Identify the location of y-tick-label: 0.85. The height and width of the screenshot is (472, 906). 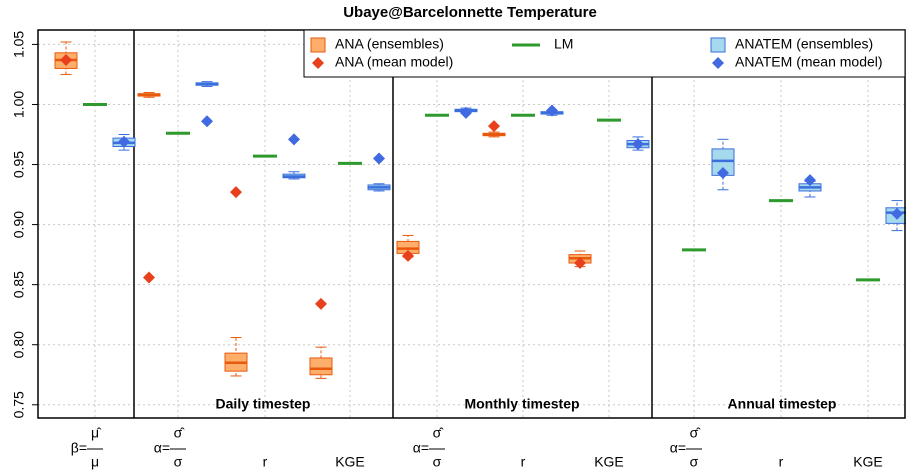
(19, 284).